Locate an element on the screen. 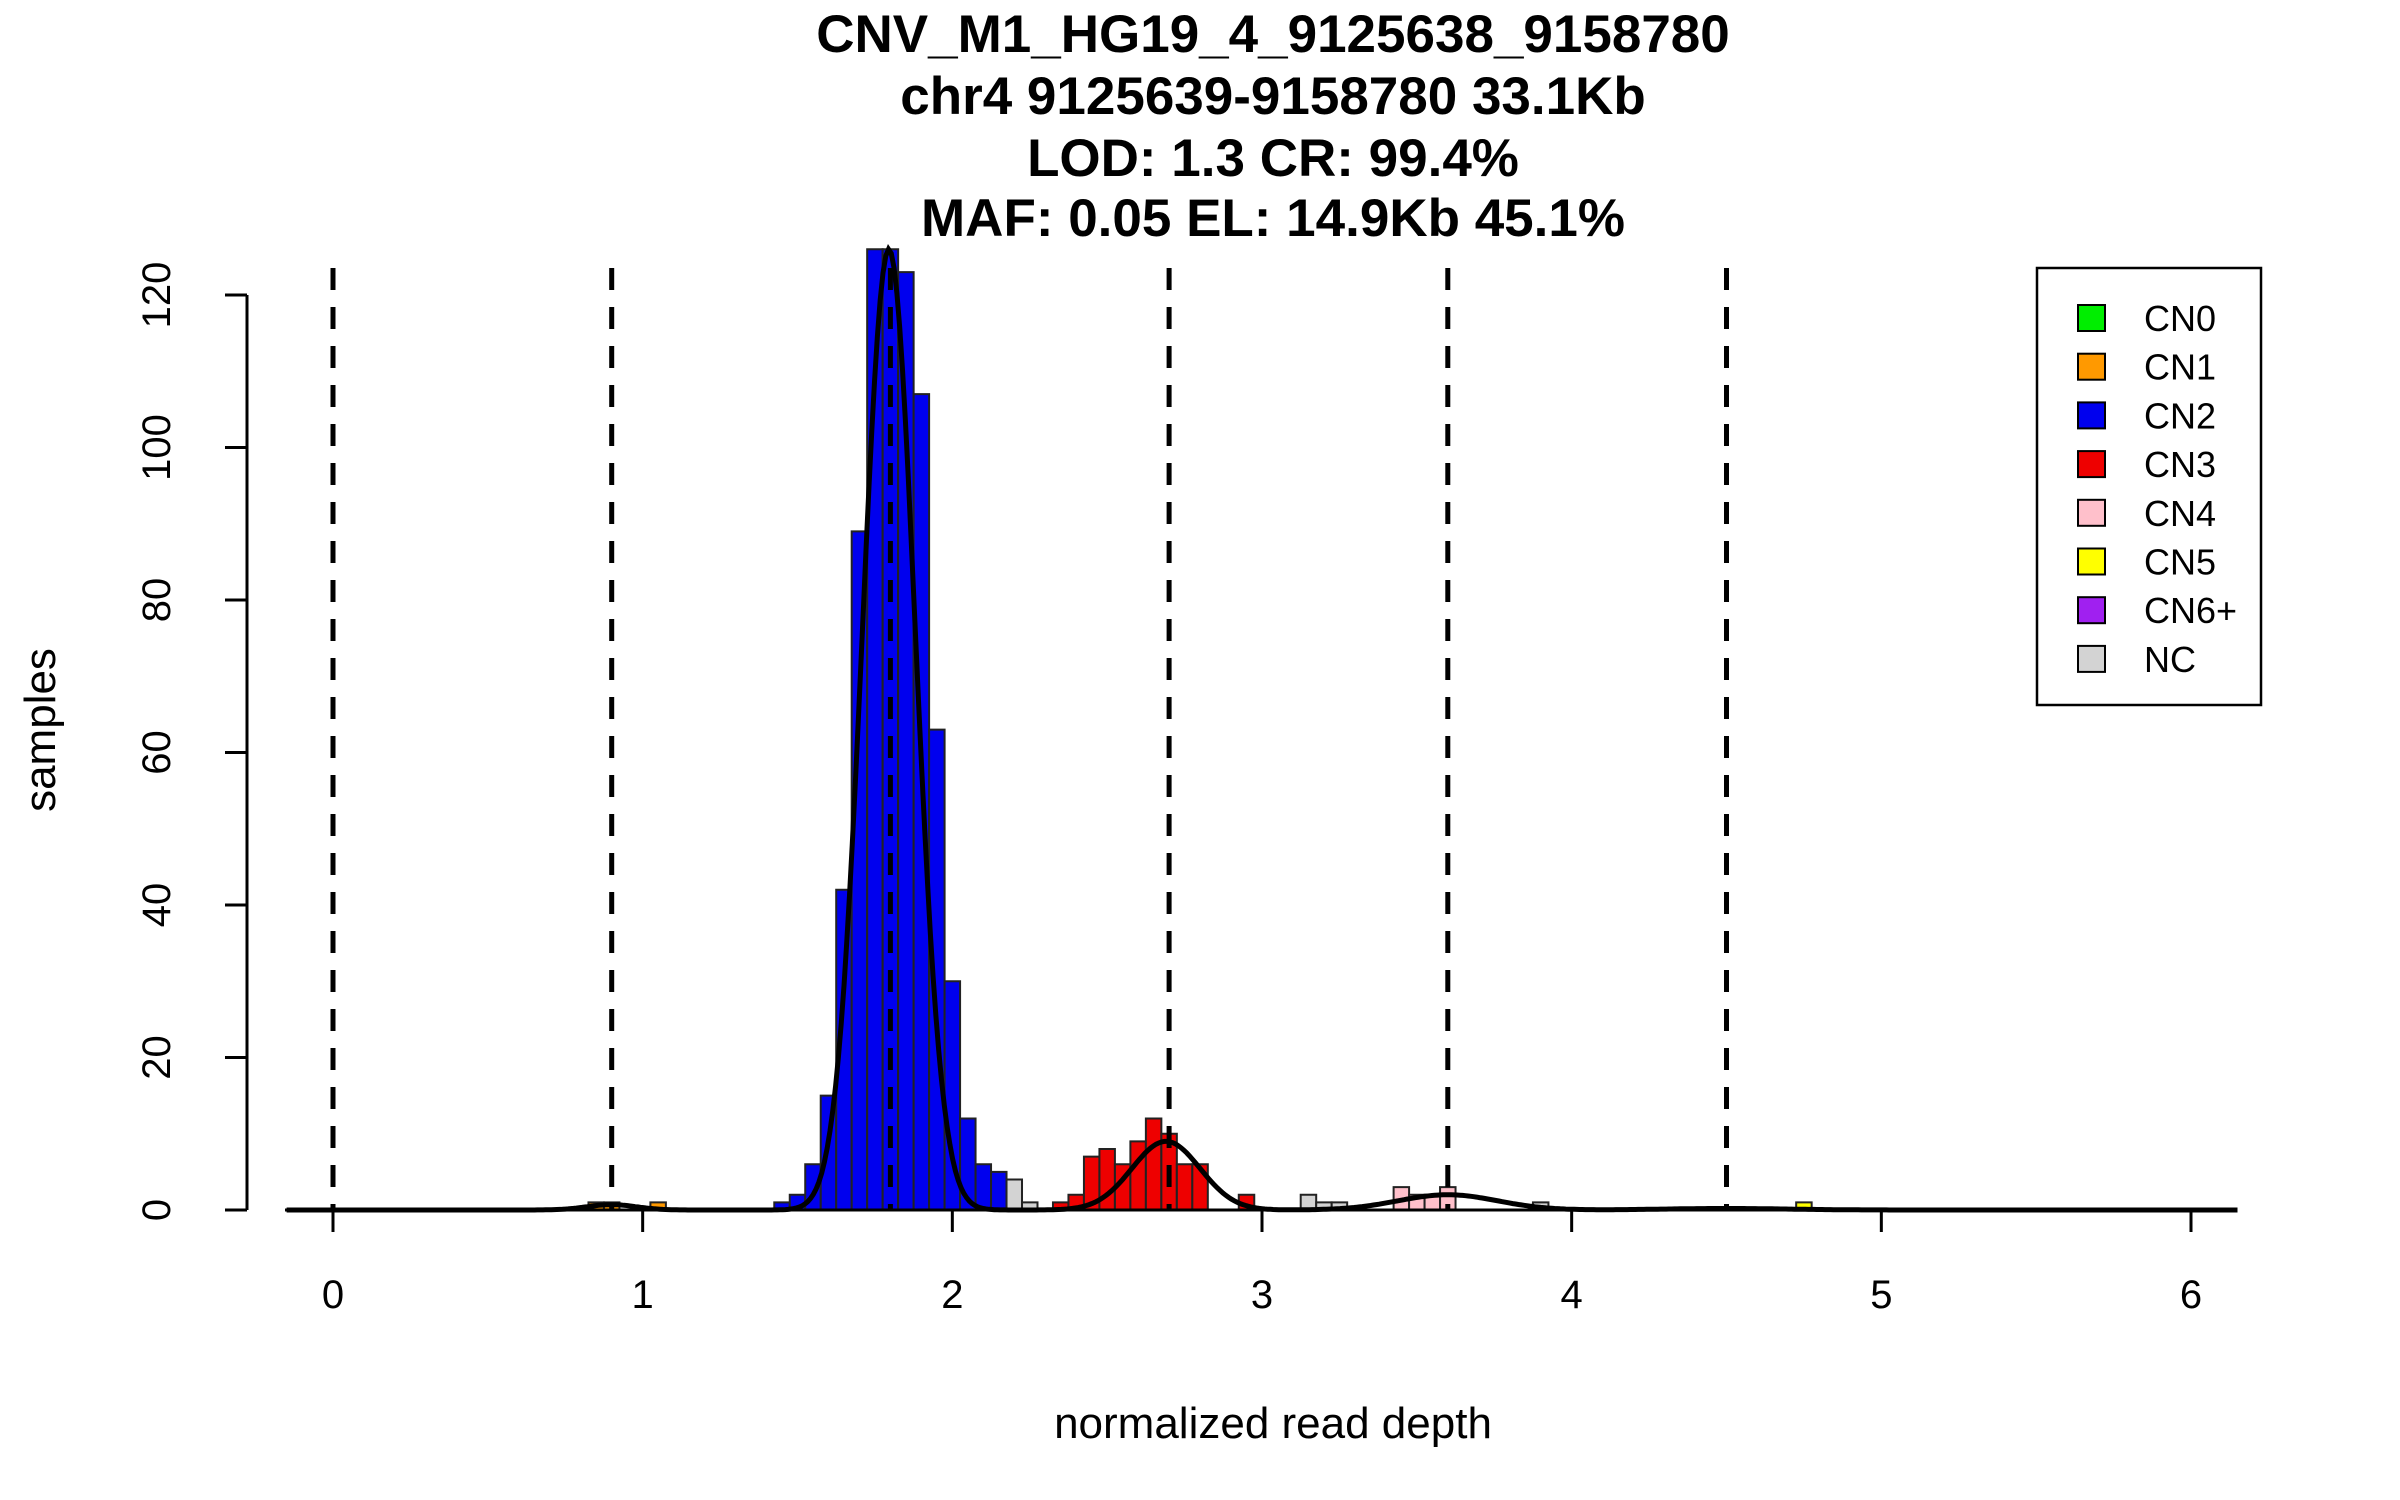 Image resolution: width=2400 pixels, height=1500 pixels. x-axis-label: normalized read depth is located at coordinates (1273, 1423).